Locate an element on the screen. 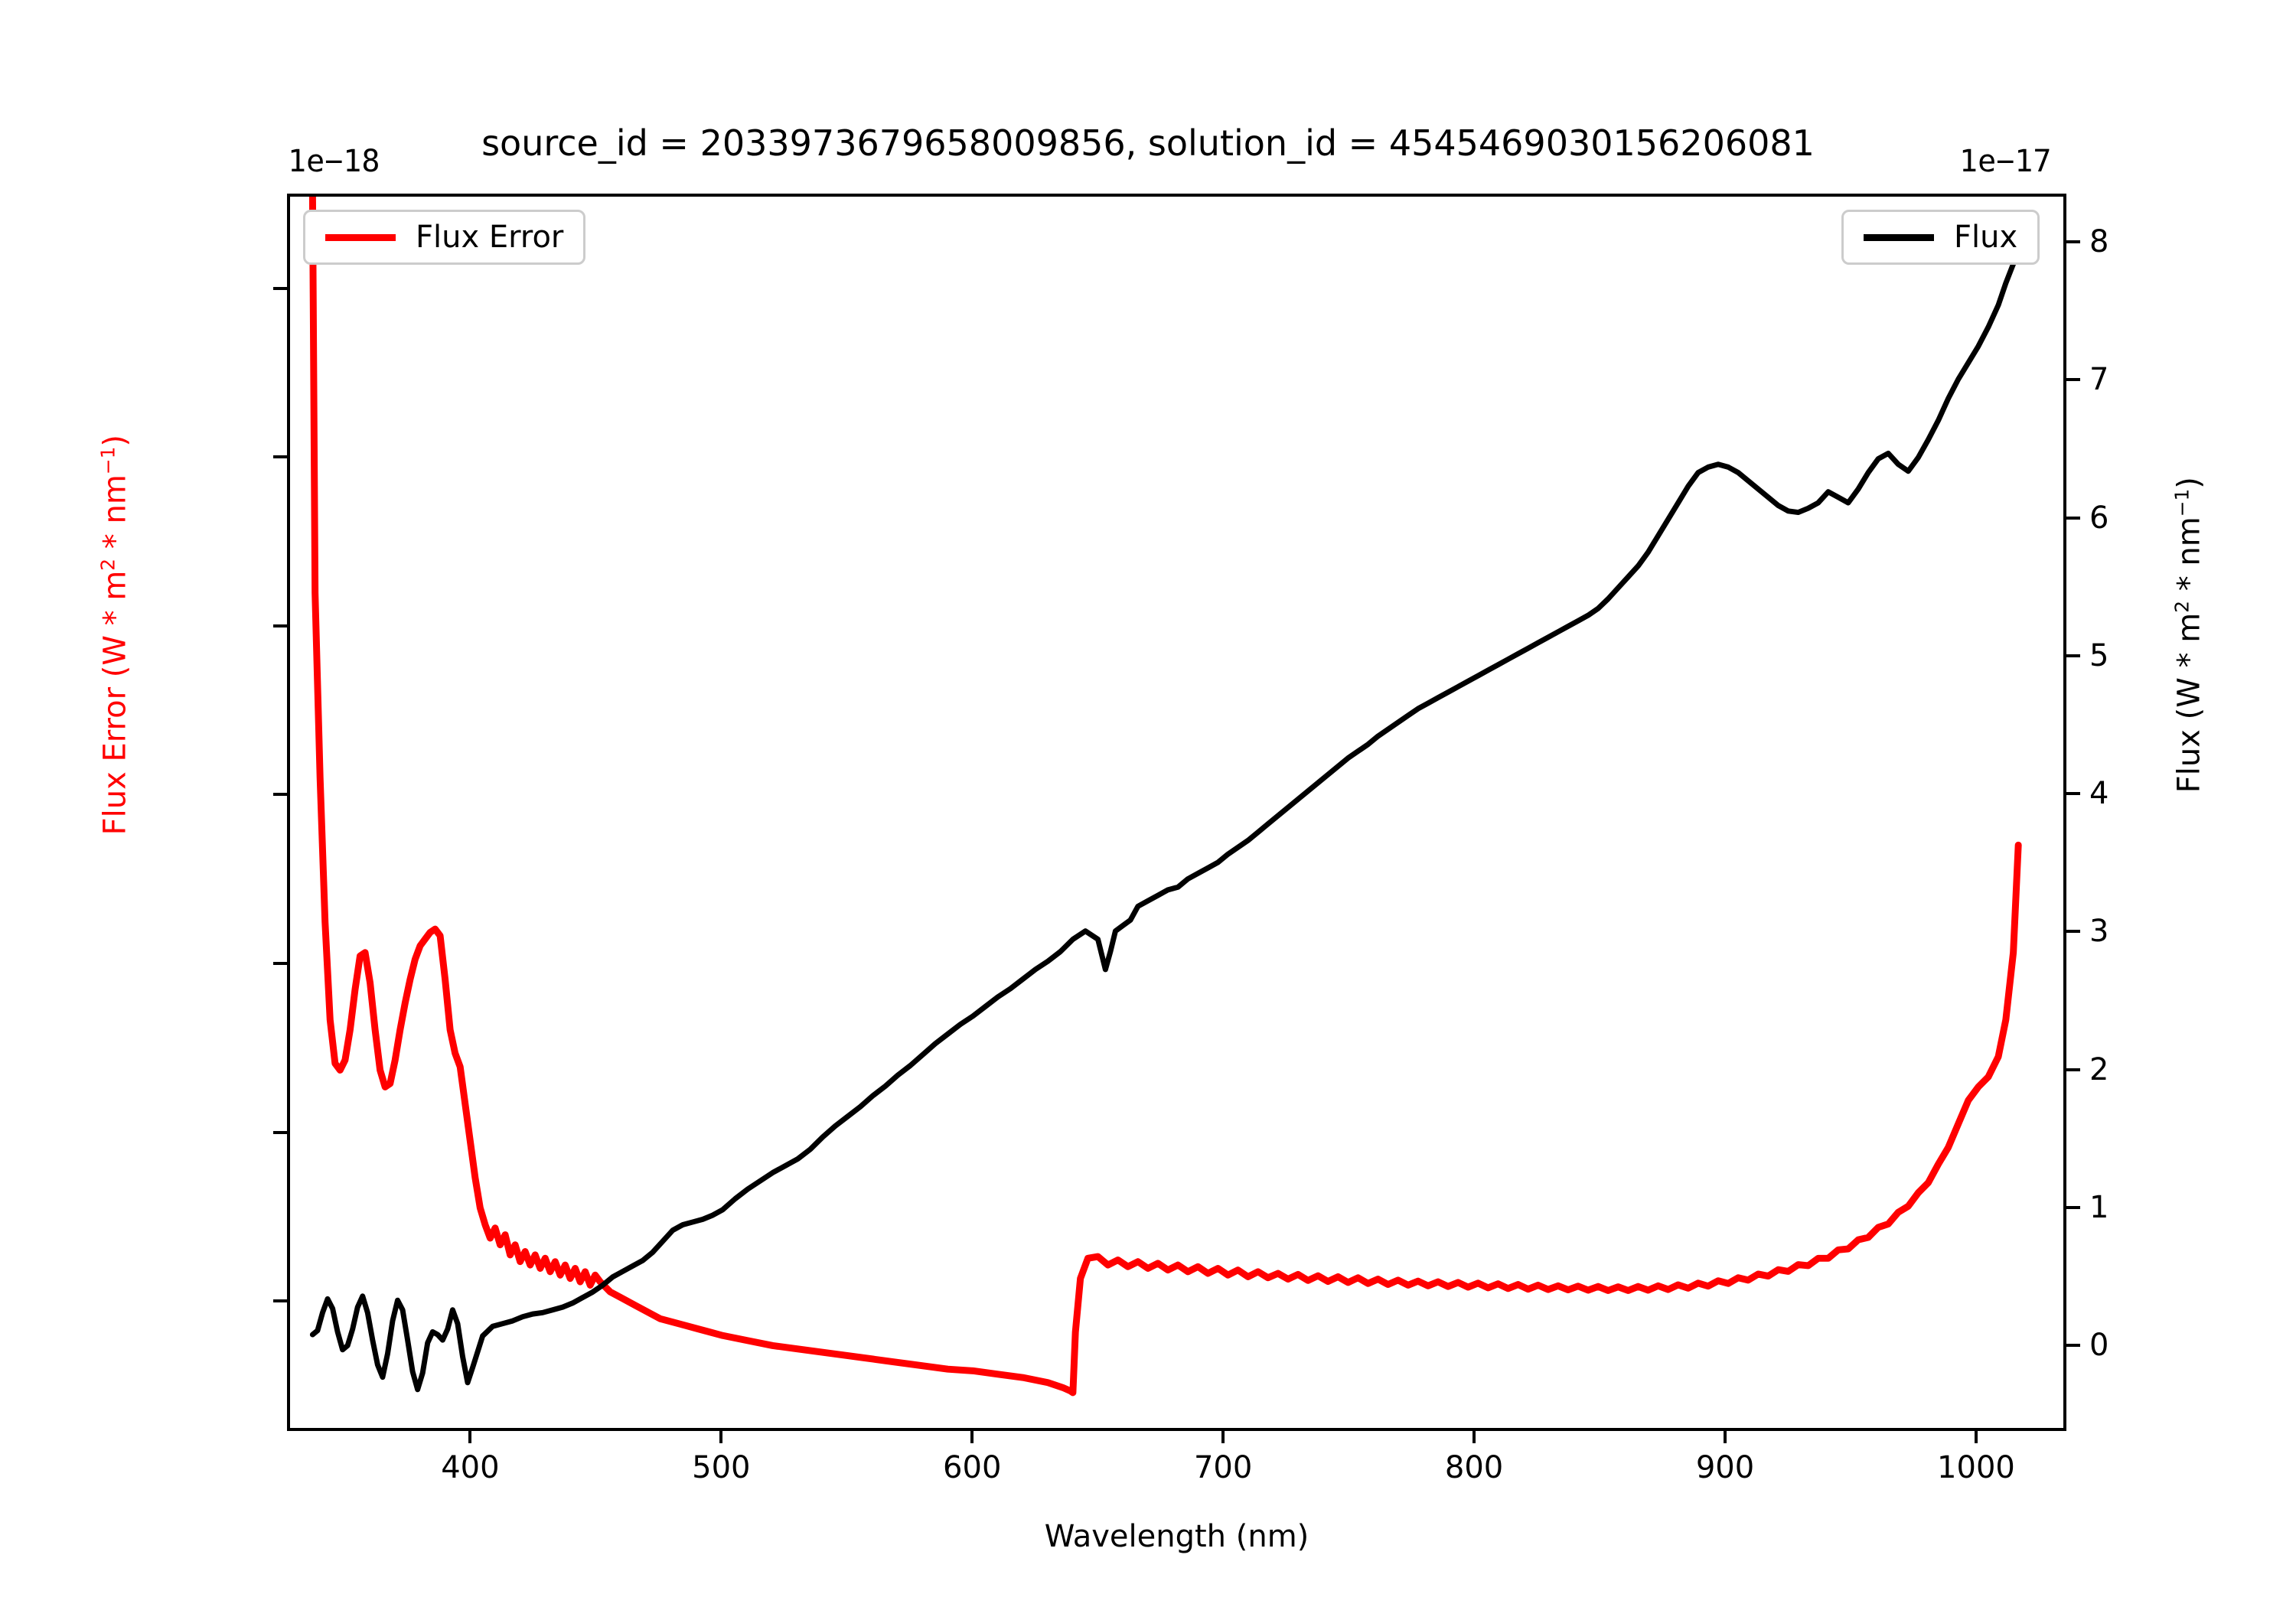 This screenshot has width=2296, height=1607. y-tick-label-right-7: 7 is located at coordinates (2099, 380).